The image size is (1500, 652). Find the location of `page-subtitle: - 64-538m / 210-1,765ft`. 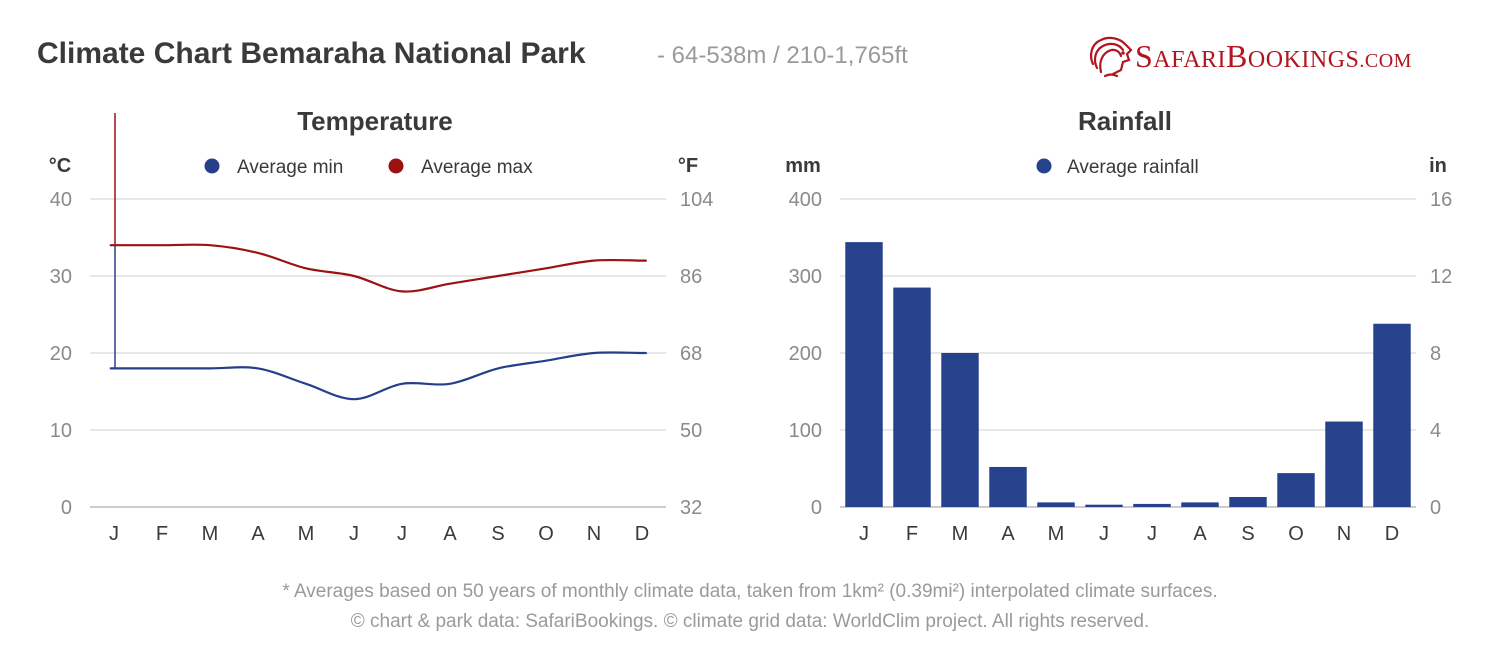

page-subtitle: - 64-538m / 210-1,765ft is located at coordinates (782, 55).